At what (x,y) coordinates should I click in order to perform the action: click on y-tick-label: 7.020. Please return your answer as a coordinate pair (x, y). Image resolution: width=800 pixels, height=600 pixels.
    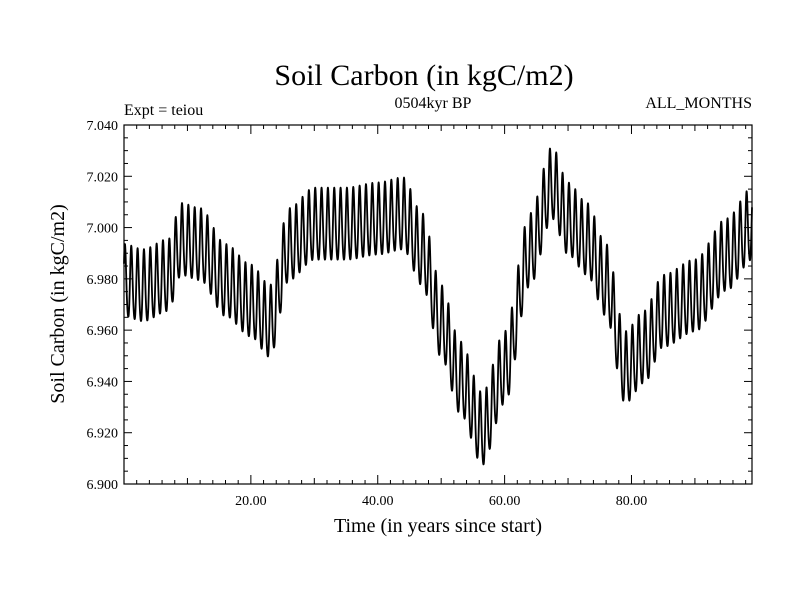
    Looking at the image, I should click on (103, 177).